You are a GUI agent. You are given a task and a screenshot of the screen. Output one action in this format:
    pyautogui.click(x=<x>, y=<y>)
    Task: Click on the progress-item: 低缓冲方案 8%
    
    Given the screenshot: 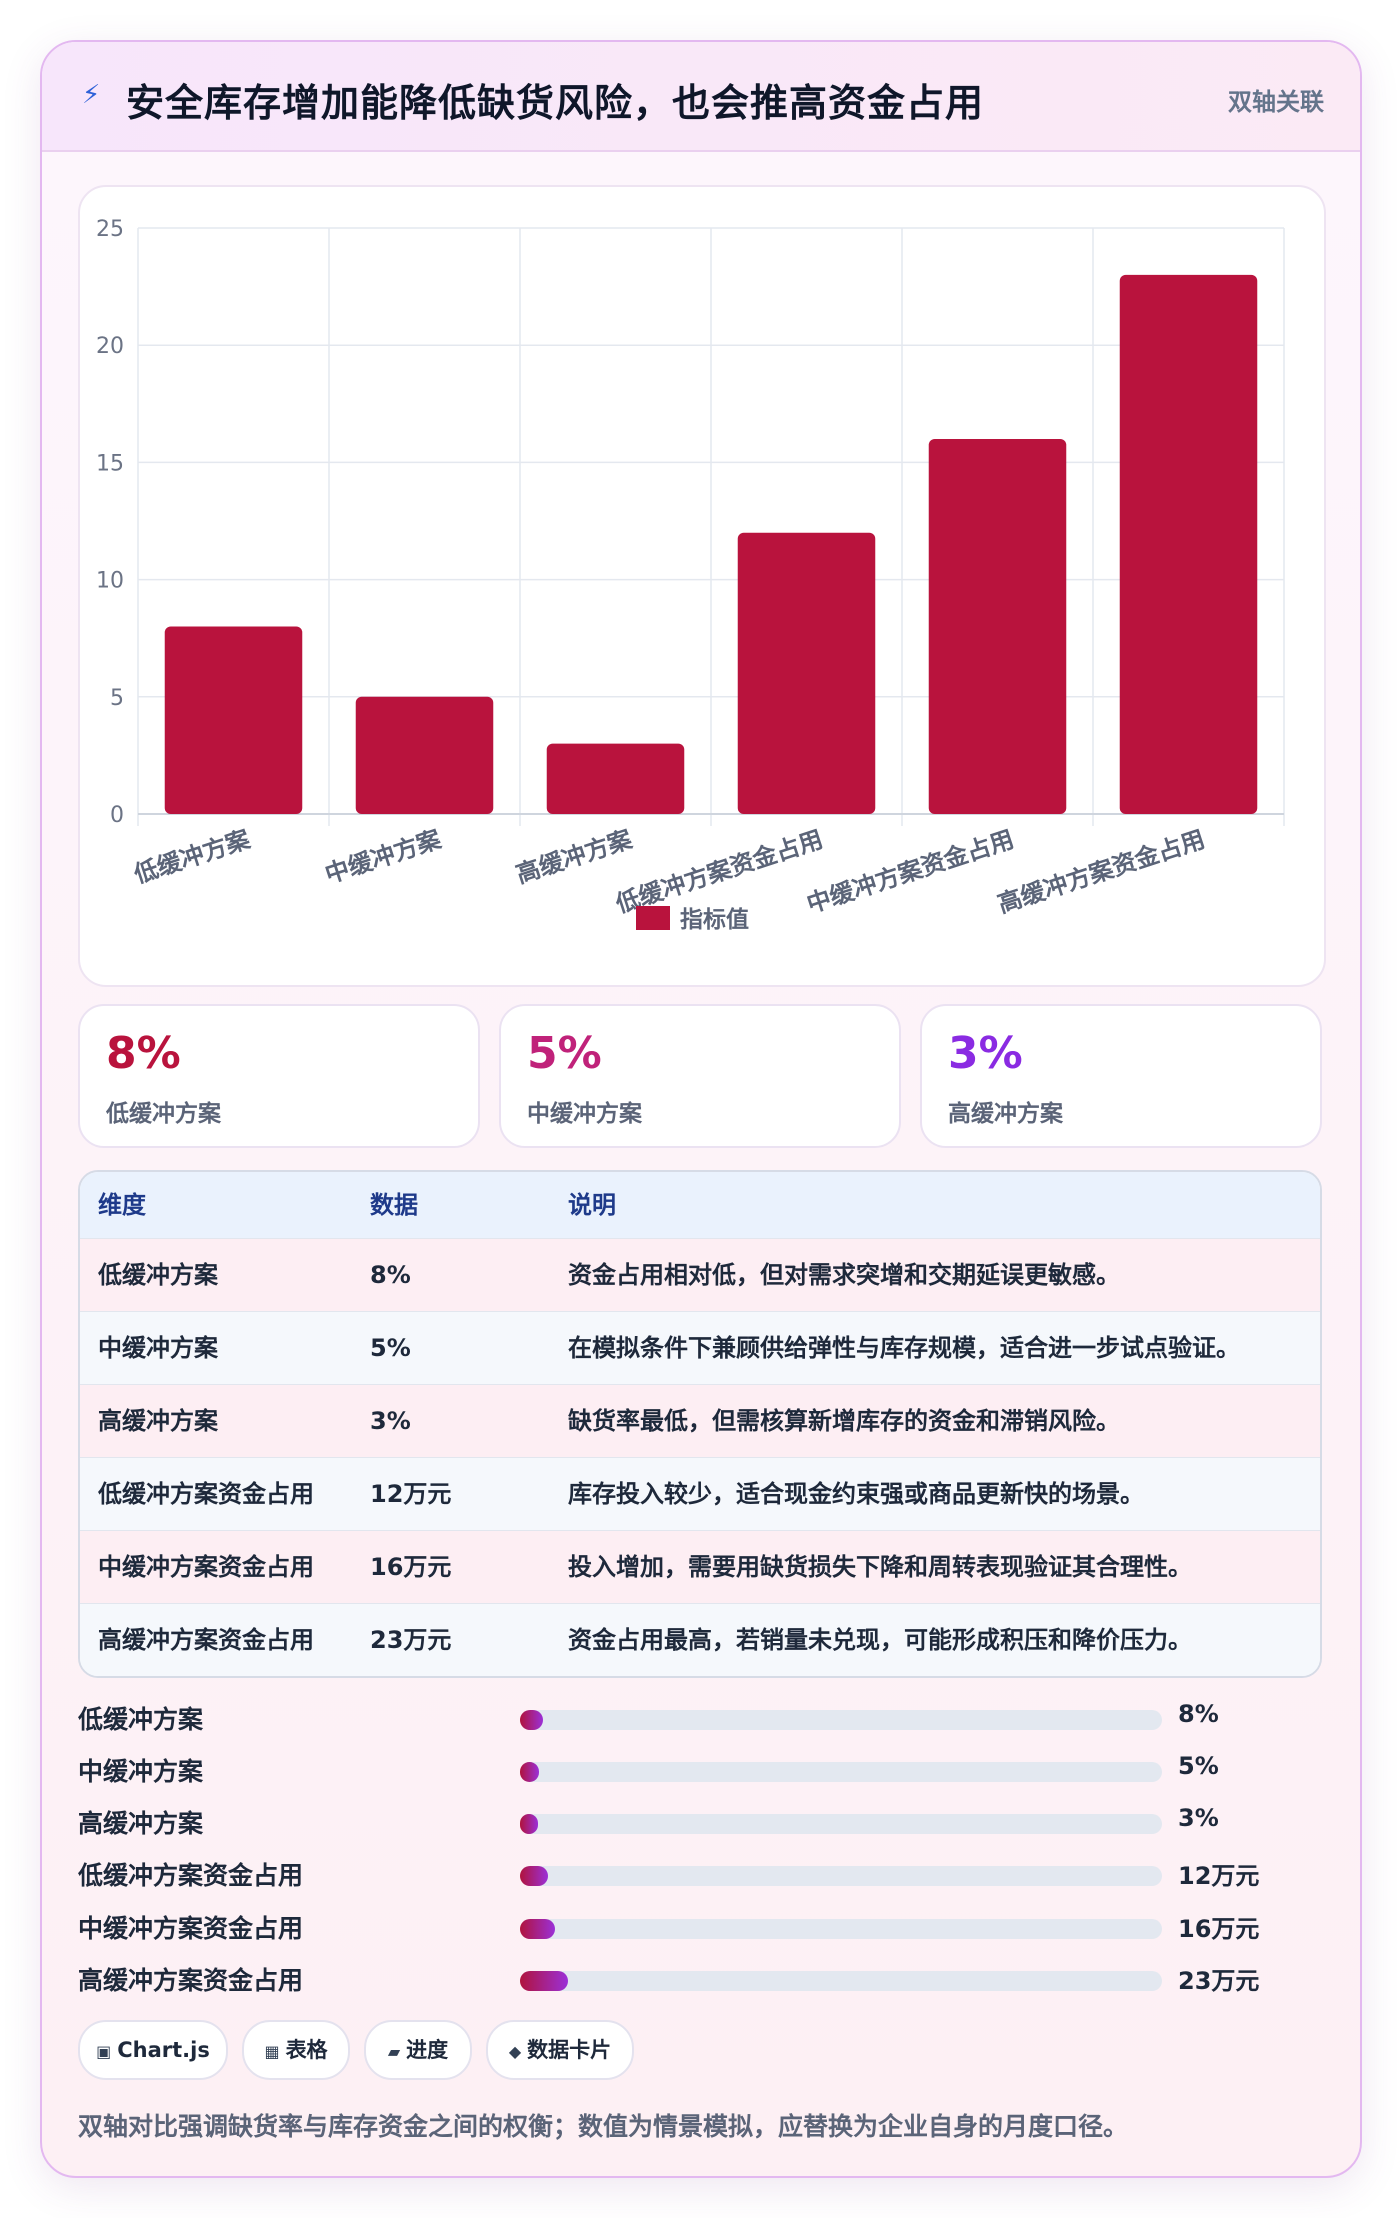 What is the action you would take?
    pyautogui.click(x=698, y=1720)
    